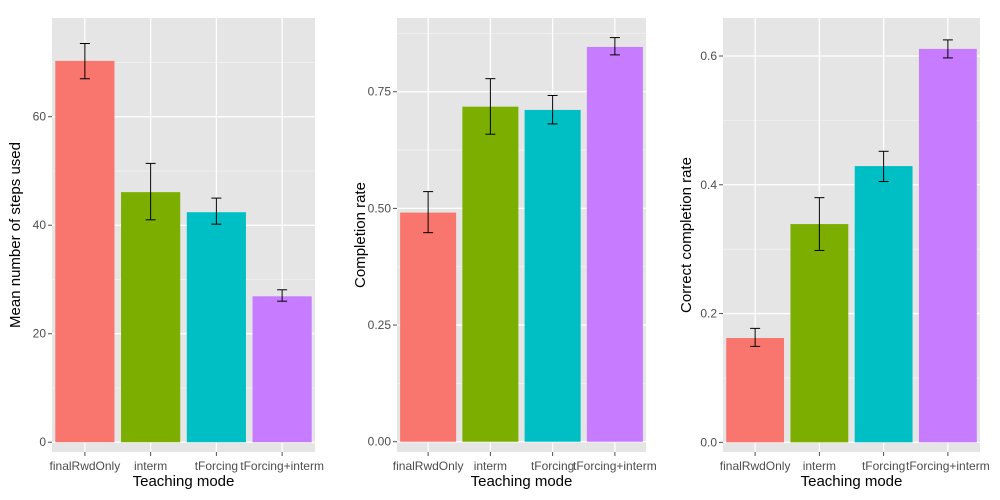  Describe the element at coordinates (380, 92) in the screenshot. I see `y-tick-label: 0.75` at that location.